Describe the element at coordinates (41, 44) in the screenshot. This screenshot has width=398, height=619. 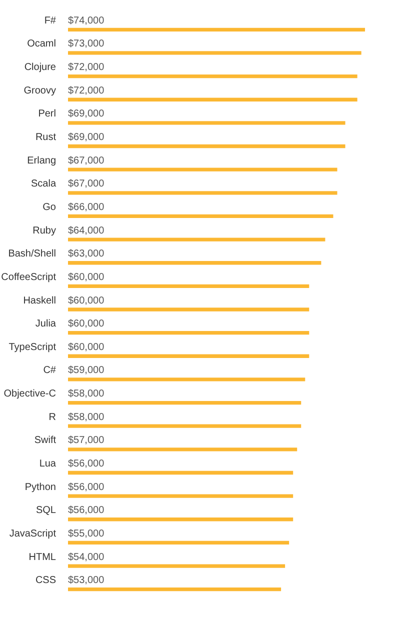
I see `y-tick-label: Ocaml` at that location.